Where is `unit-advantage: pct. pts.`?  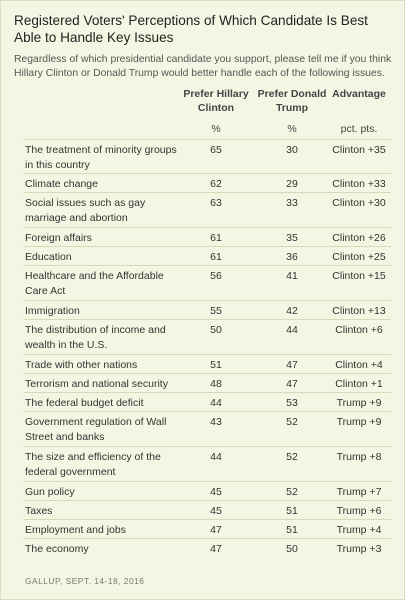 unit-advantage: pct. pts. is located at coordinates (359, 129).